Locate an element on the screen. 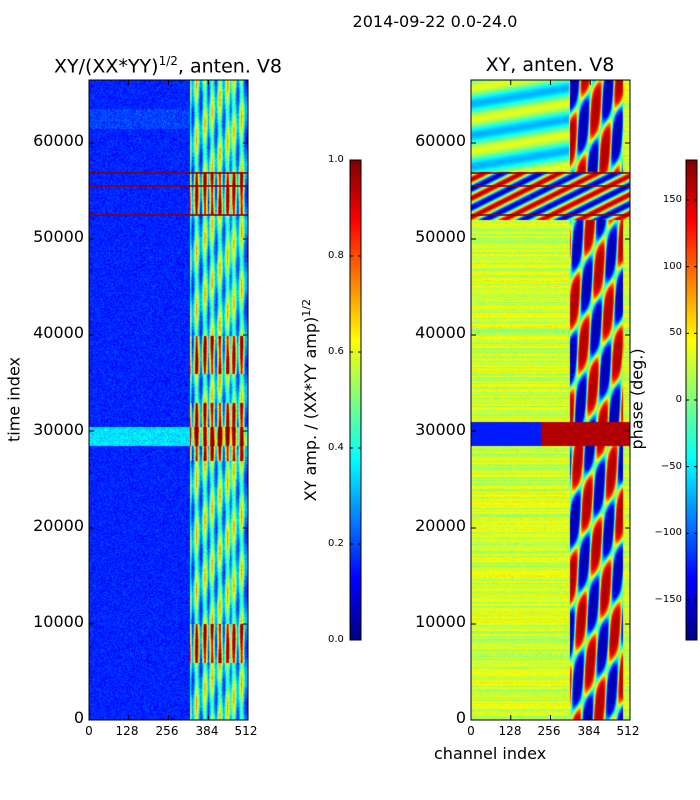 Image resolution: width=700 pixels, height=800 pixels. left-ytick-60000: 60000 is located at coordinates (58, 140).